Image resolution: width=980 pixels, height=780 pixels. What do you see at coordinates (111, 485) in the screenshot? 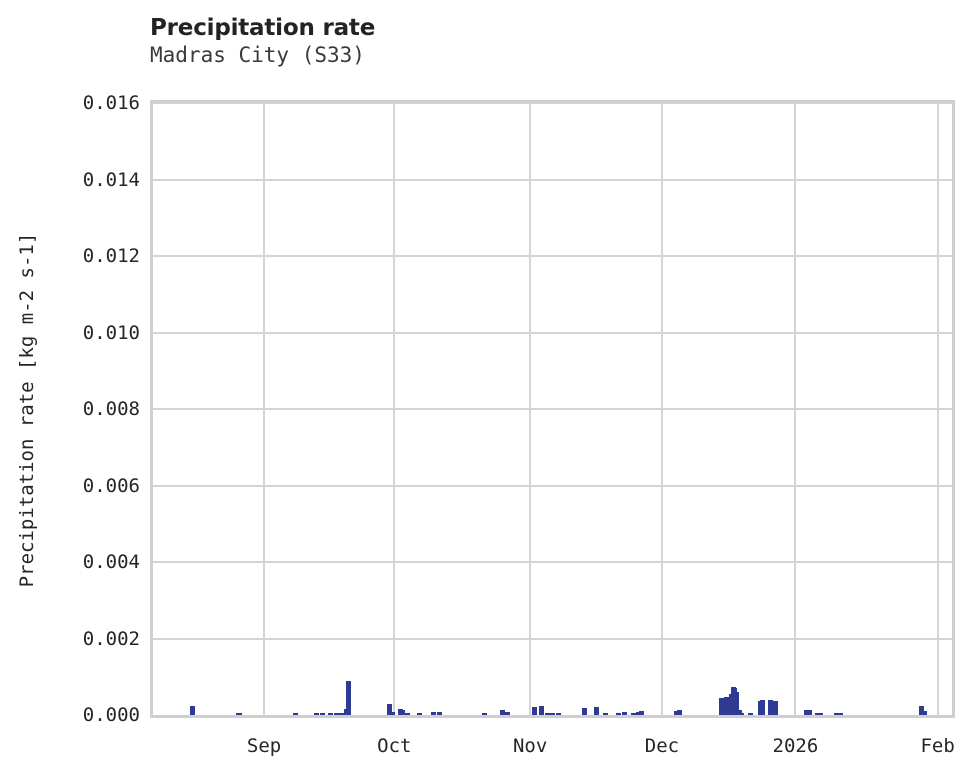
I see `y-tick-label: 0.006` at bounding box center [111, 485].